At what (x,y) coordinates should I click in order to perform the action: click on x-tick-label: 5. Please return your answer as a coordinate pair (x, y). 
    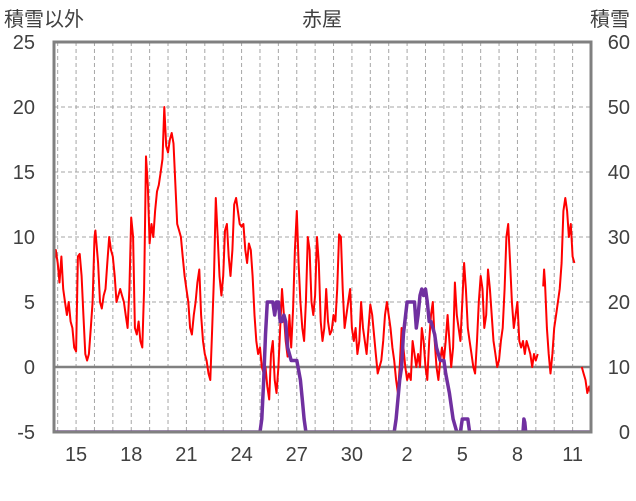
    Looking at the image, I should click on (462, 455).